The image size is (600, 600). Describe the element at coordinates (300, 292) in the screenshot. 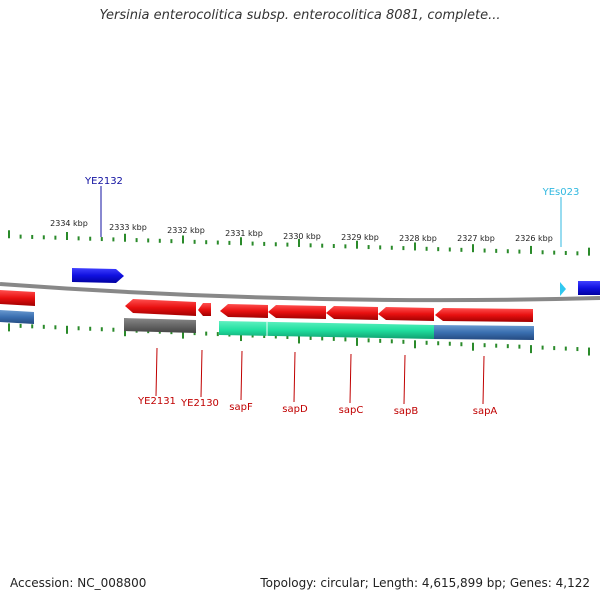

I see `genome-backbone` at that location.